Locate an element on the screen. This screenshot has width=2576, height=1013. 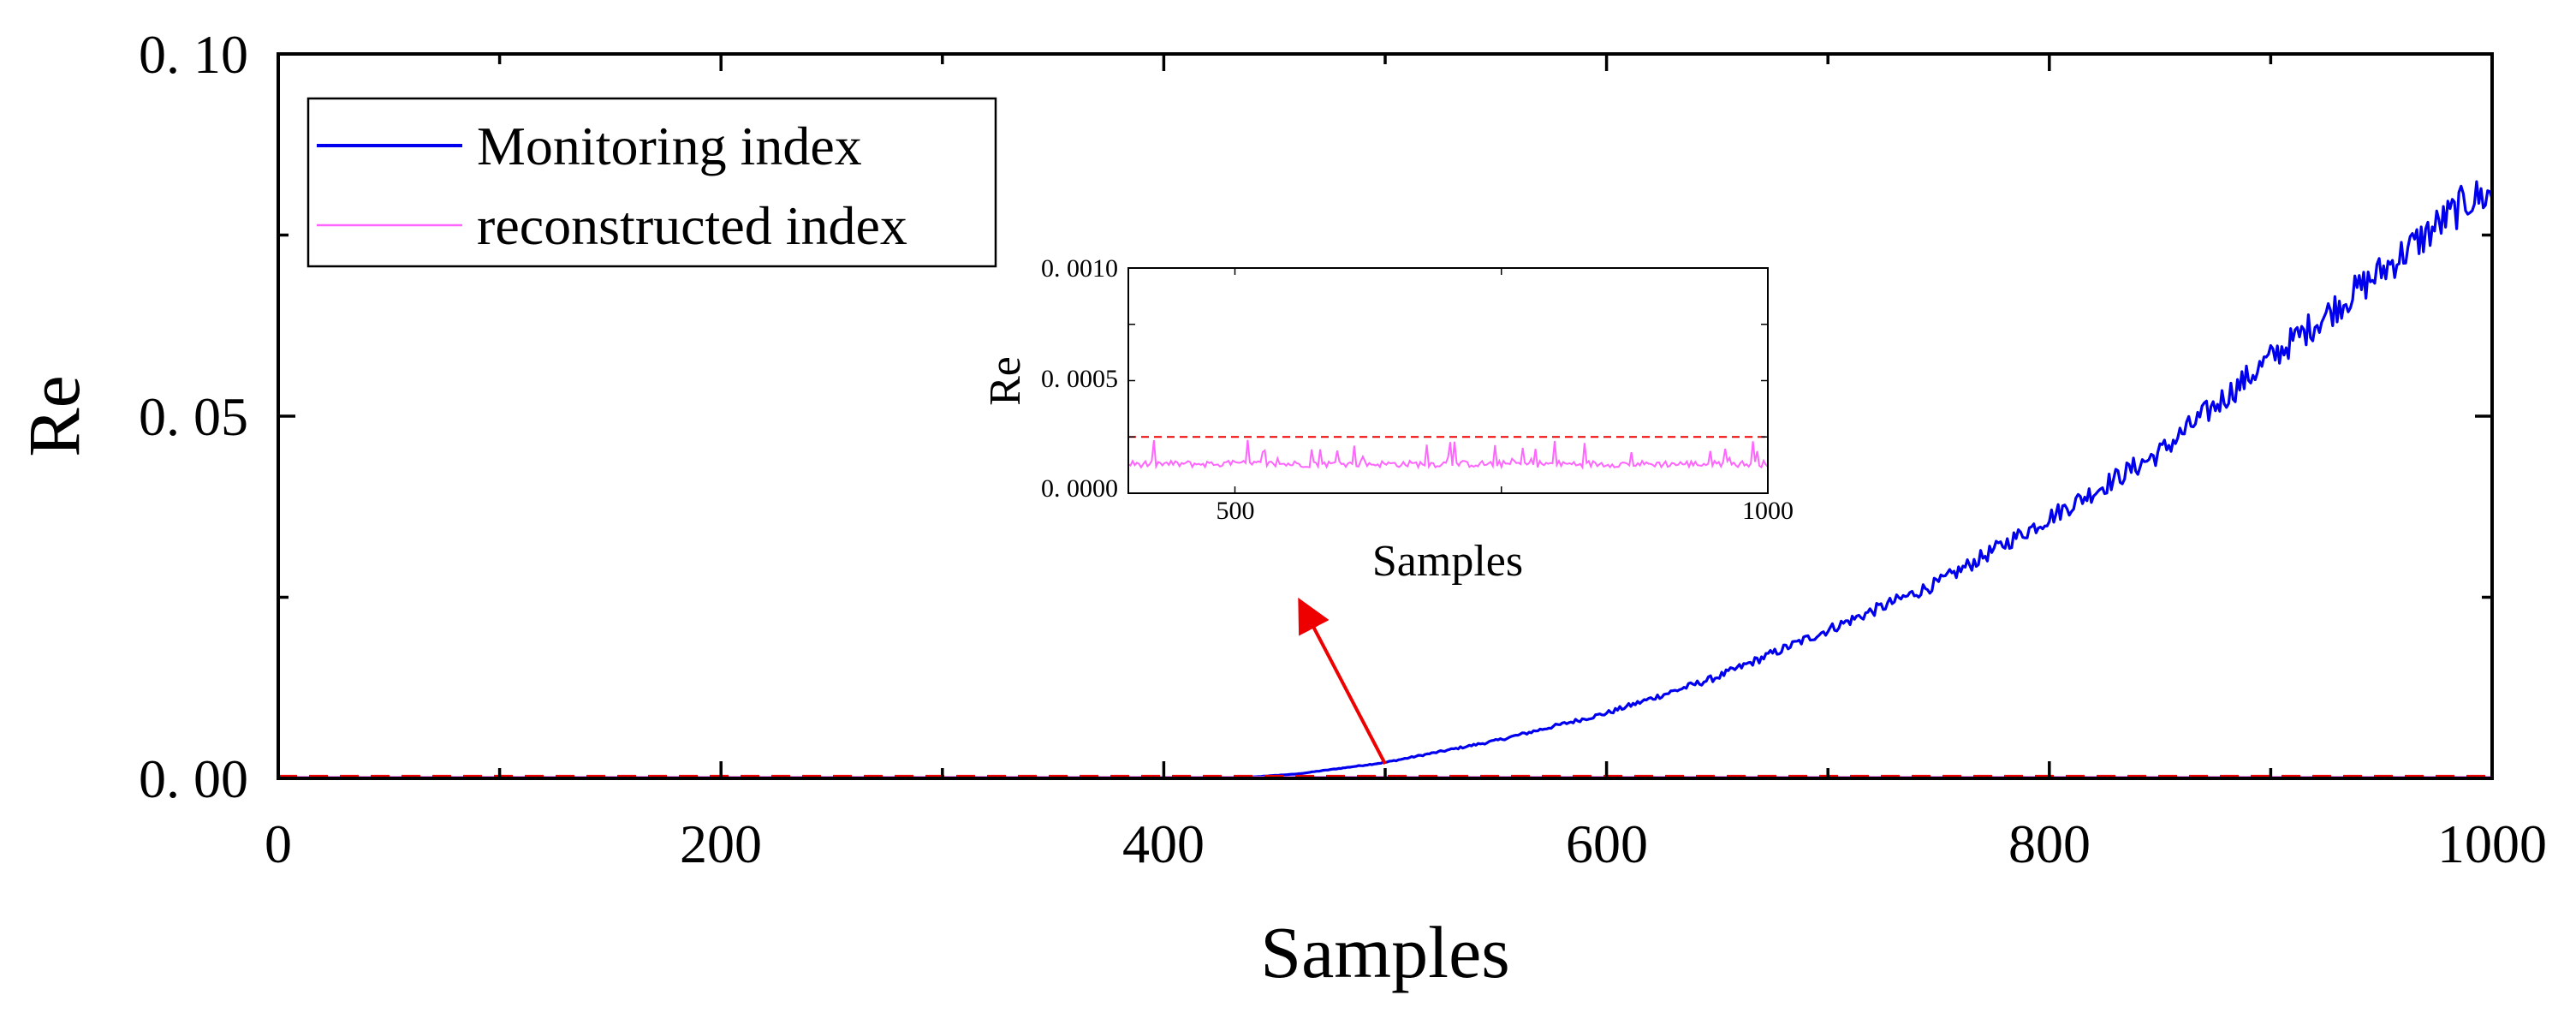
legend: Monitoring index reconstructed index is located at coordinates (651, 182).